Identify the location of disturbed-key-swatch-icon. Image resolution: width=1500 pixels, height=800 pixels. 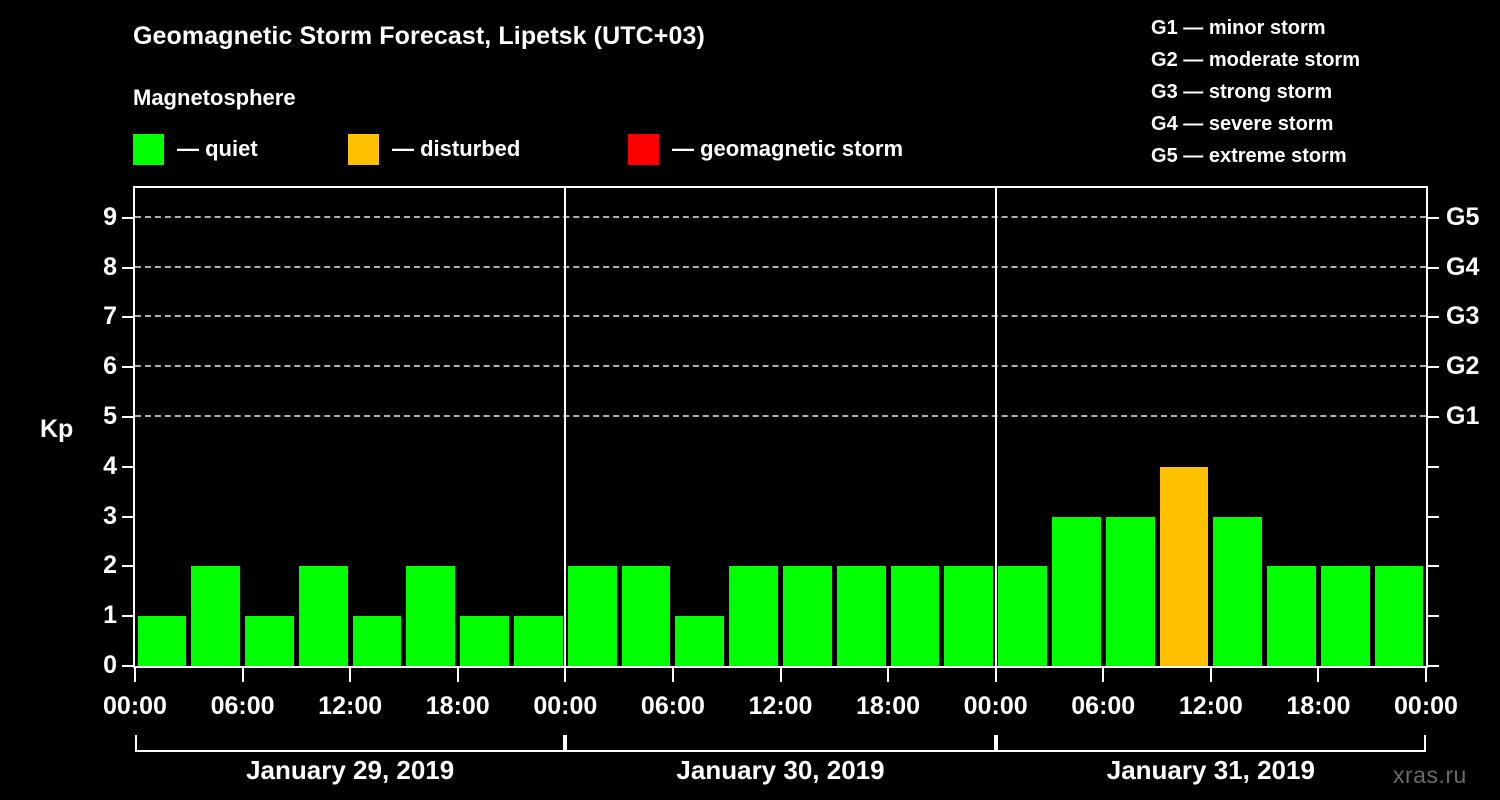
(363, 149).